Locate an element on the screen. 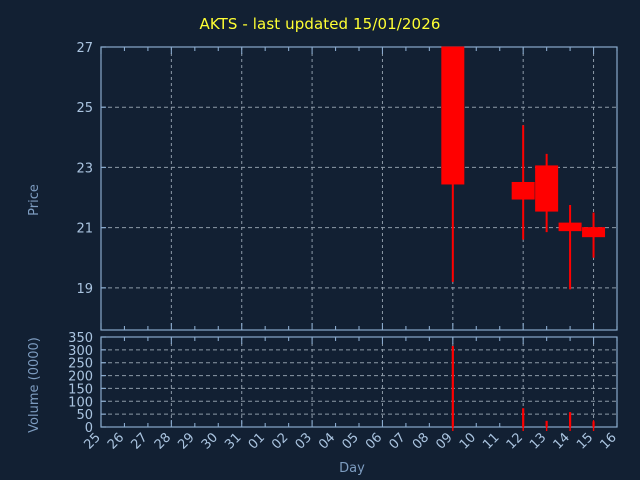  day-tick-label: 30 is located at coordinates (210, 441).